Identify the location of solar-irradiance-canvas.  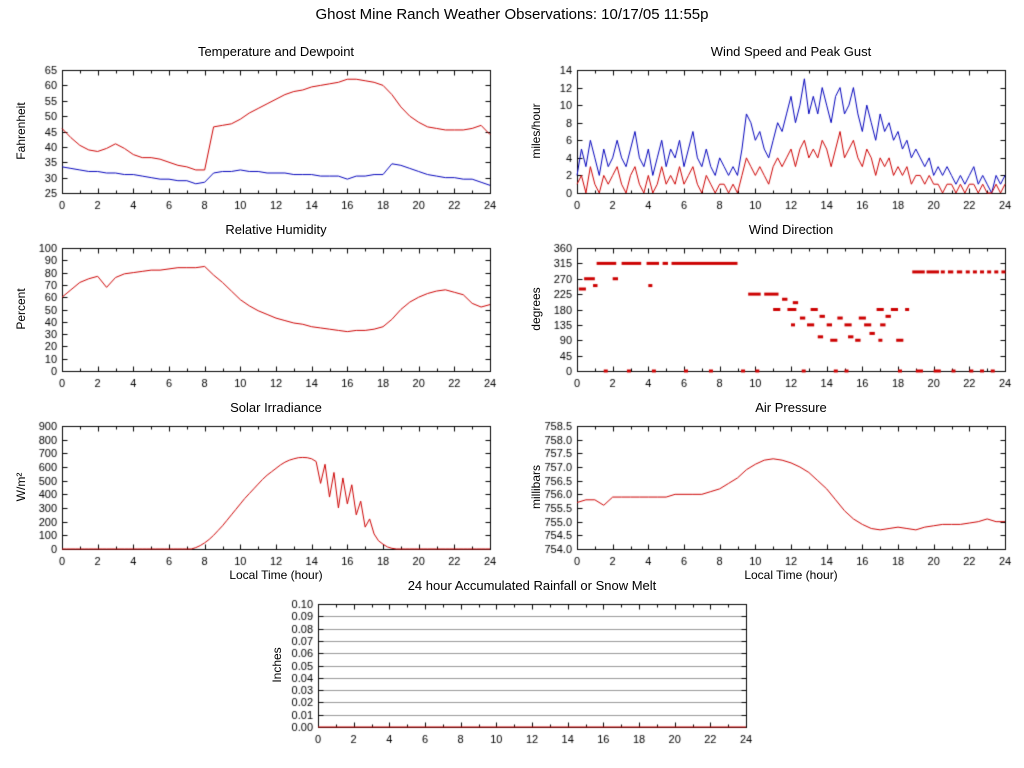
(256, 496).